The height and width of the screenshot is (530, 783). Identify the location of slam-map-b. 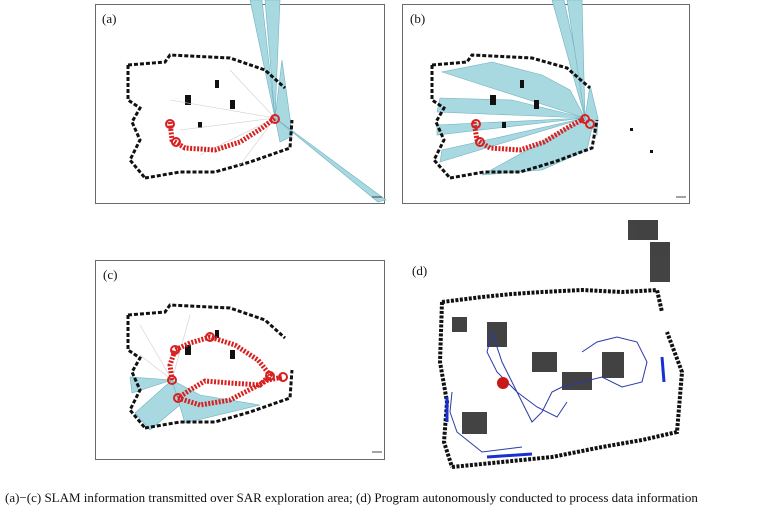
(558, 99).